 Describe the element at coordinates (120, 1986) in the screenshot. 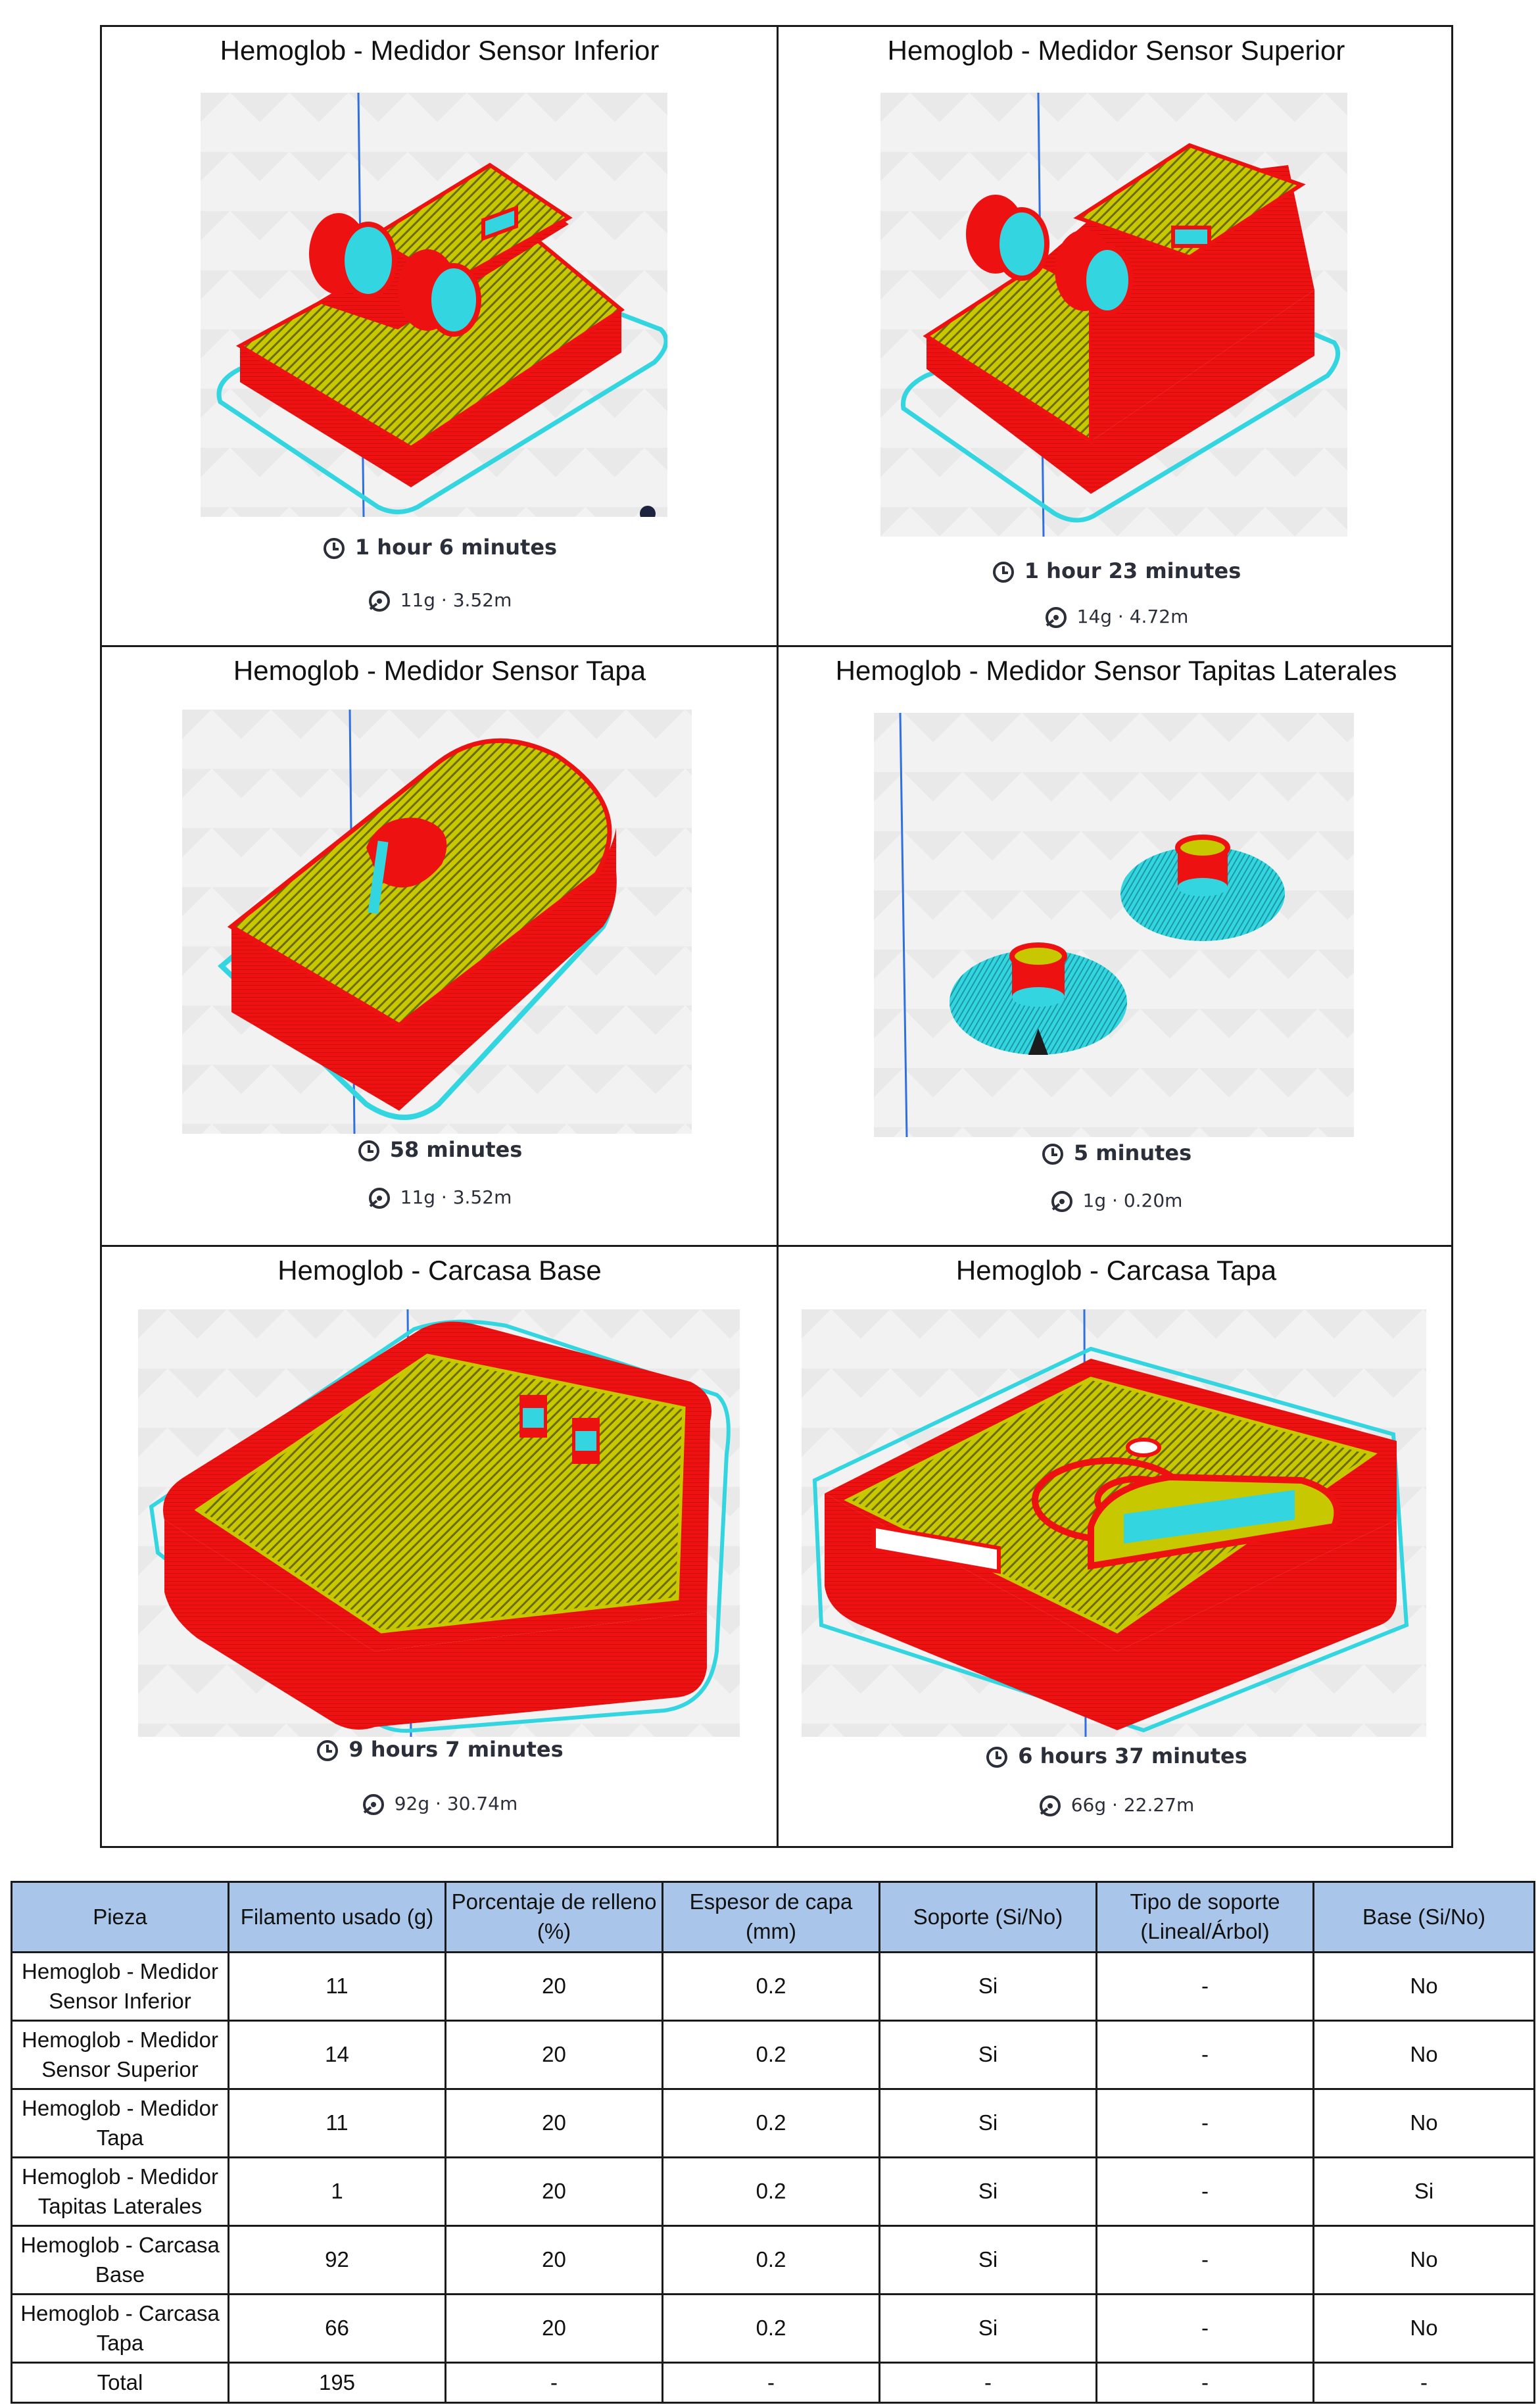

I see `table-cell: Hemoglob - Medidor Sensor Inferior` at that location.